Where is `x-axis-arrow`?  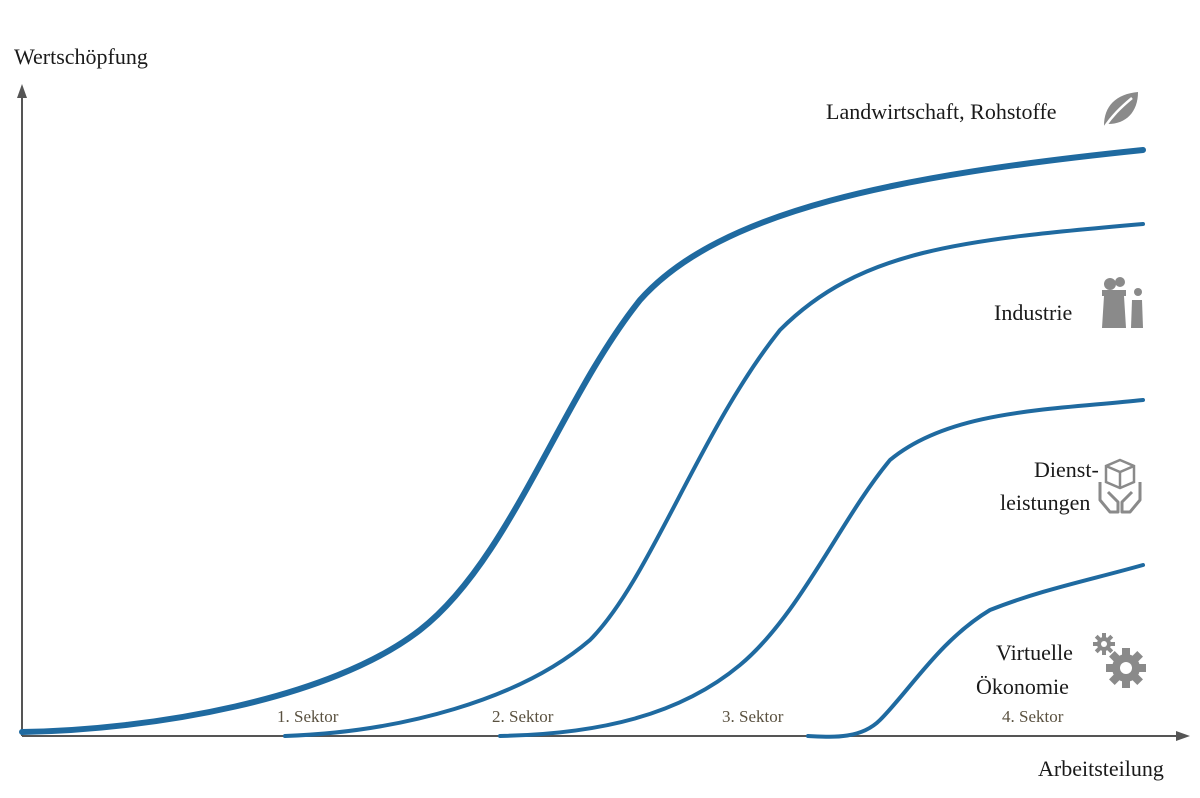 x-axis-arrow is located at coordinates (1183, 736).